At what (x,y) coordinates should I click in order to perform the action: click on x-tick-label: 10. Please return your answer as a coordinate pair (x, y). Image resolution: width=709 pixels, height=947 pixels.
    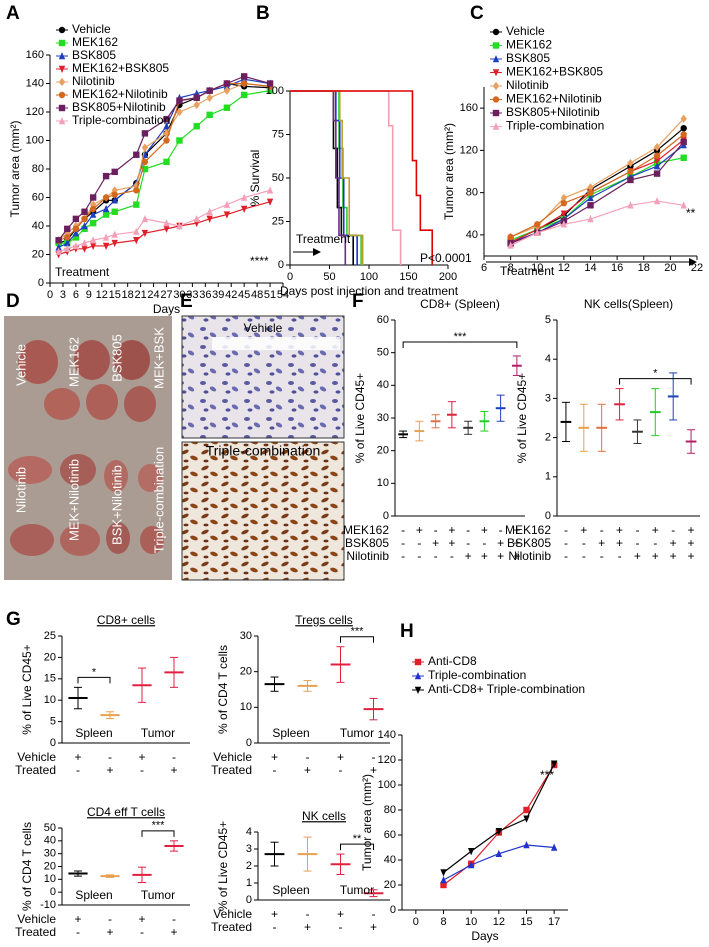
    Looking at the image, I should click on (471, 922).